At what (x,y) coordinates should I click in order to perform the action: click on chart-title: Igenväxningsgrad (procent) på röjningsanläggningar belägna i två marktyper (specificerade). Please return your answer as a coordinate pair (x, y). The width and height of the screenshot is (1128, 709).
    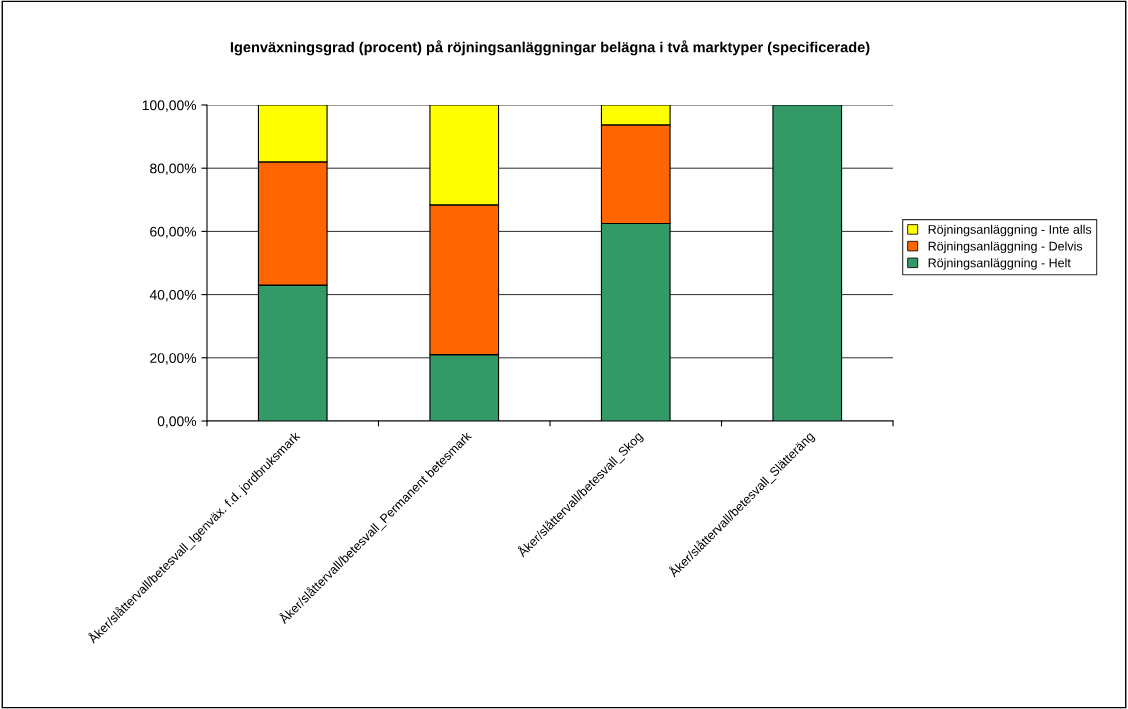
    Looking at the image, I should click on (550, 48).